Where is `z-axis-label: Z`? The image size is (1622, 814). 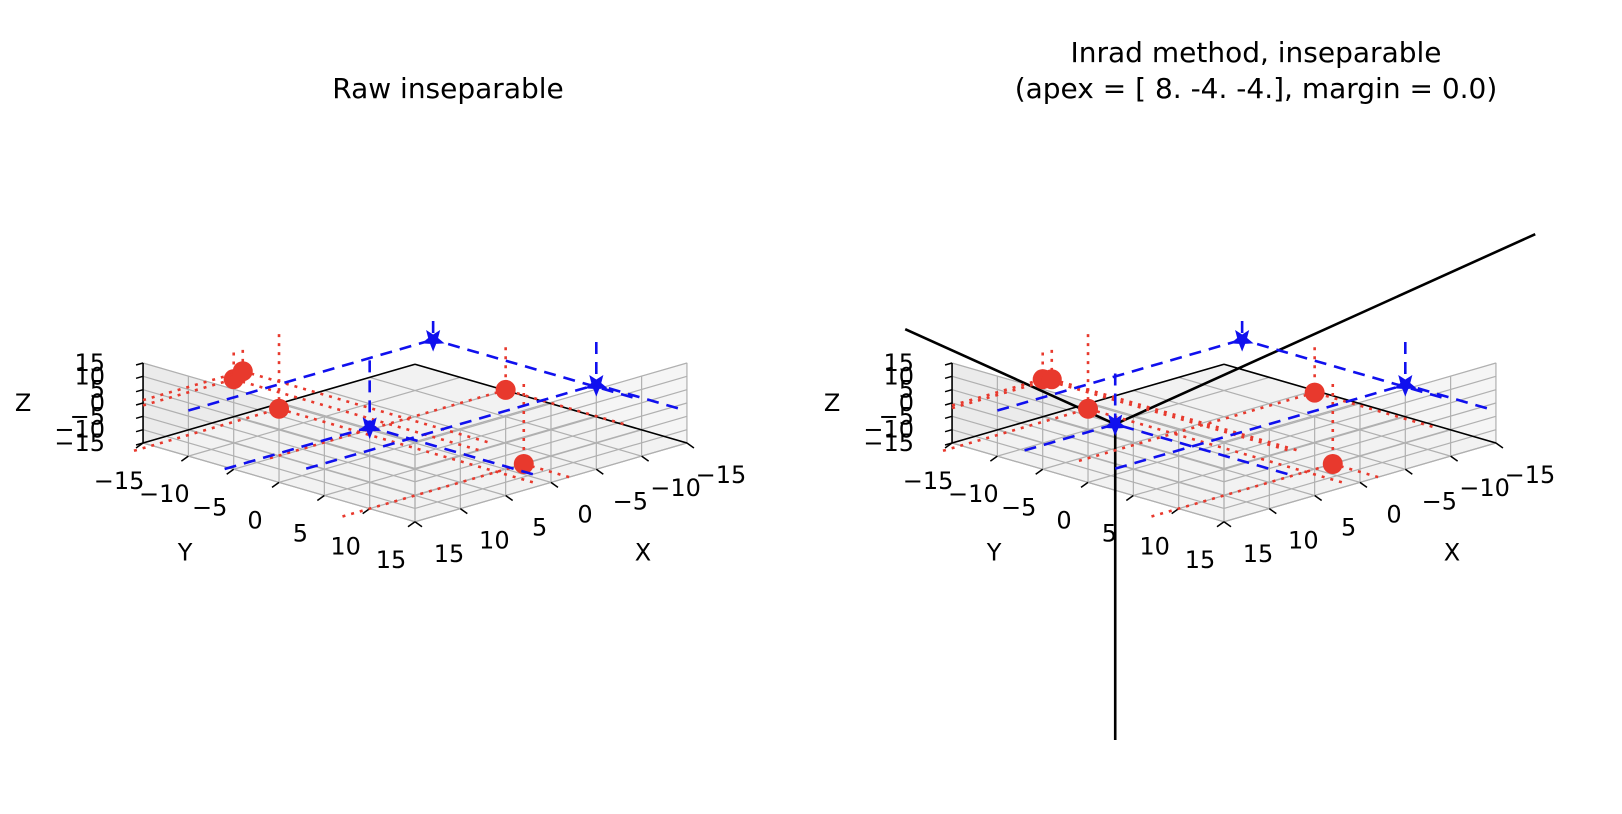
z-axis-label: Z is located at coordinates (23, 403).